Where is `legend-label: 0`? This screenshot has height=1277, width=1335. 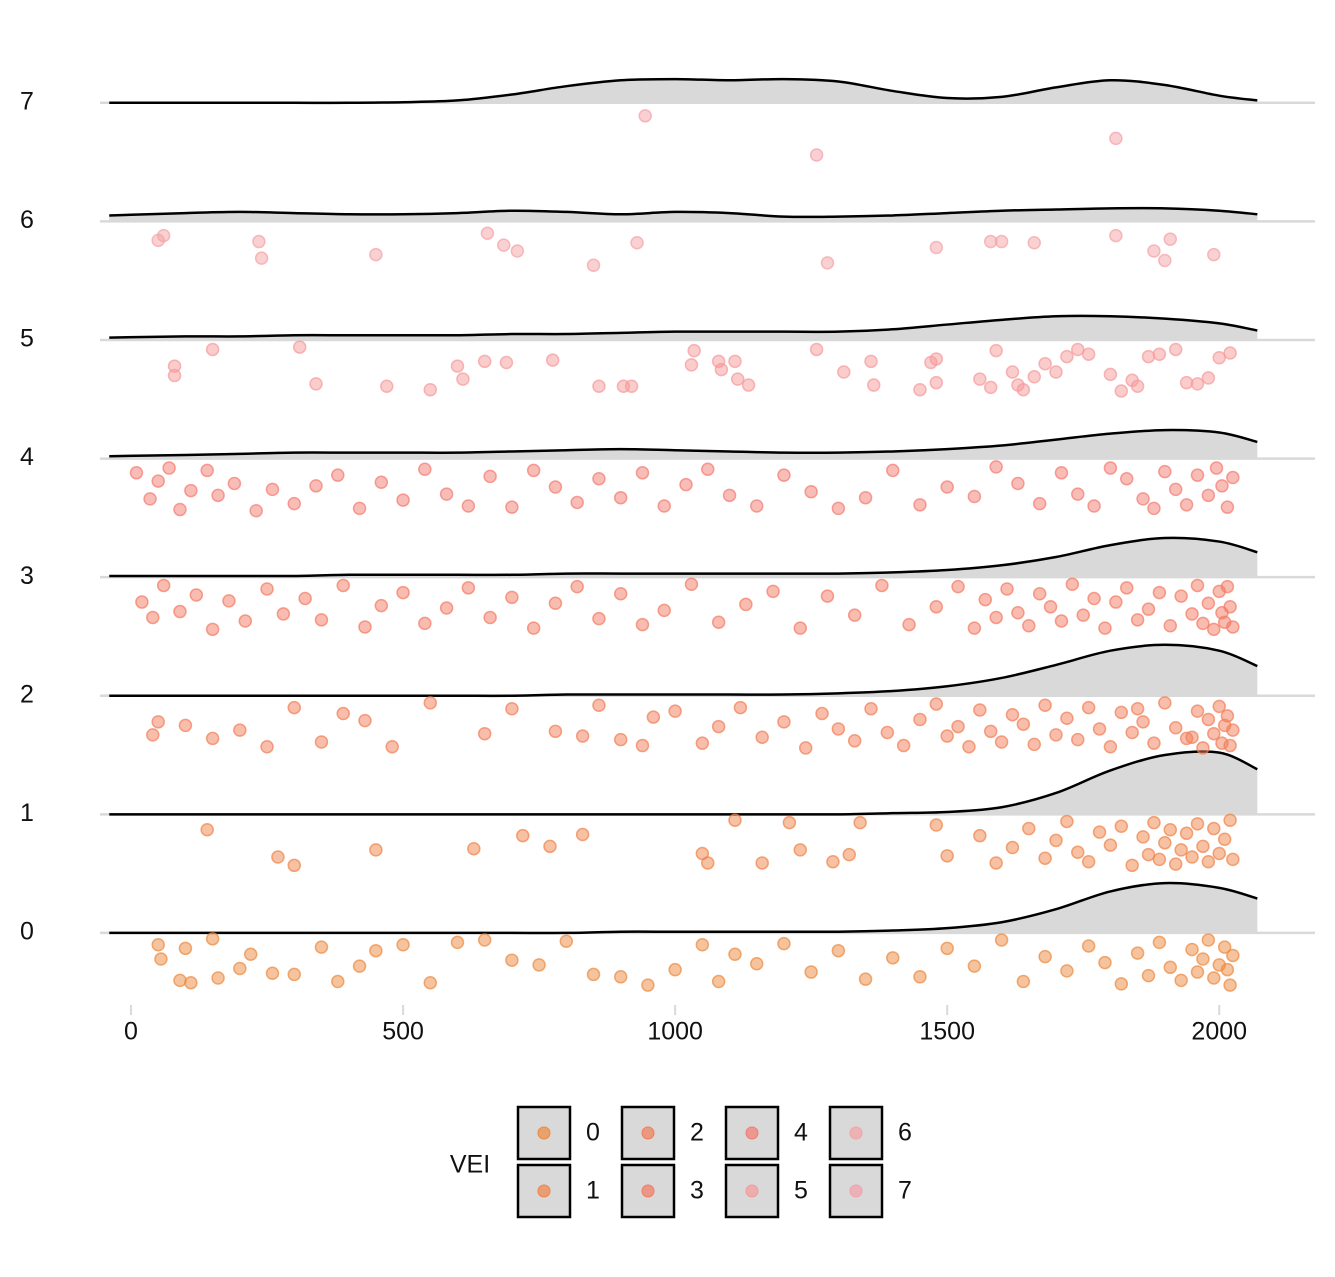 legend-label: 0 is located at coordinates (593, 1133).